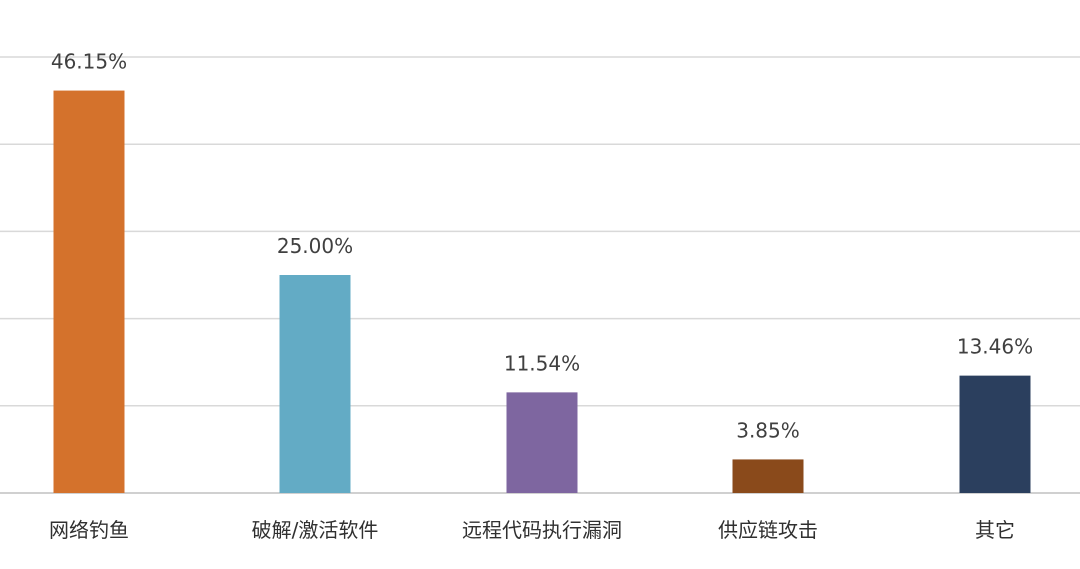  I want to click on category-tick-labels: 网络钓鱼 破解/激活软件 远程代码执行漏洞 供应链攻击 其它, so click(532, 530).